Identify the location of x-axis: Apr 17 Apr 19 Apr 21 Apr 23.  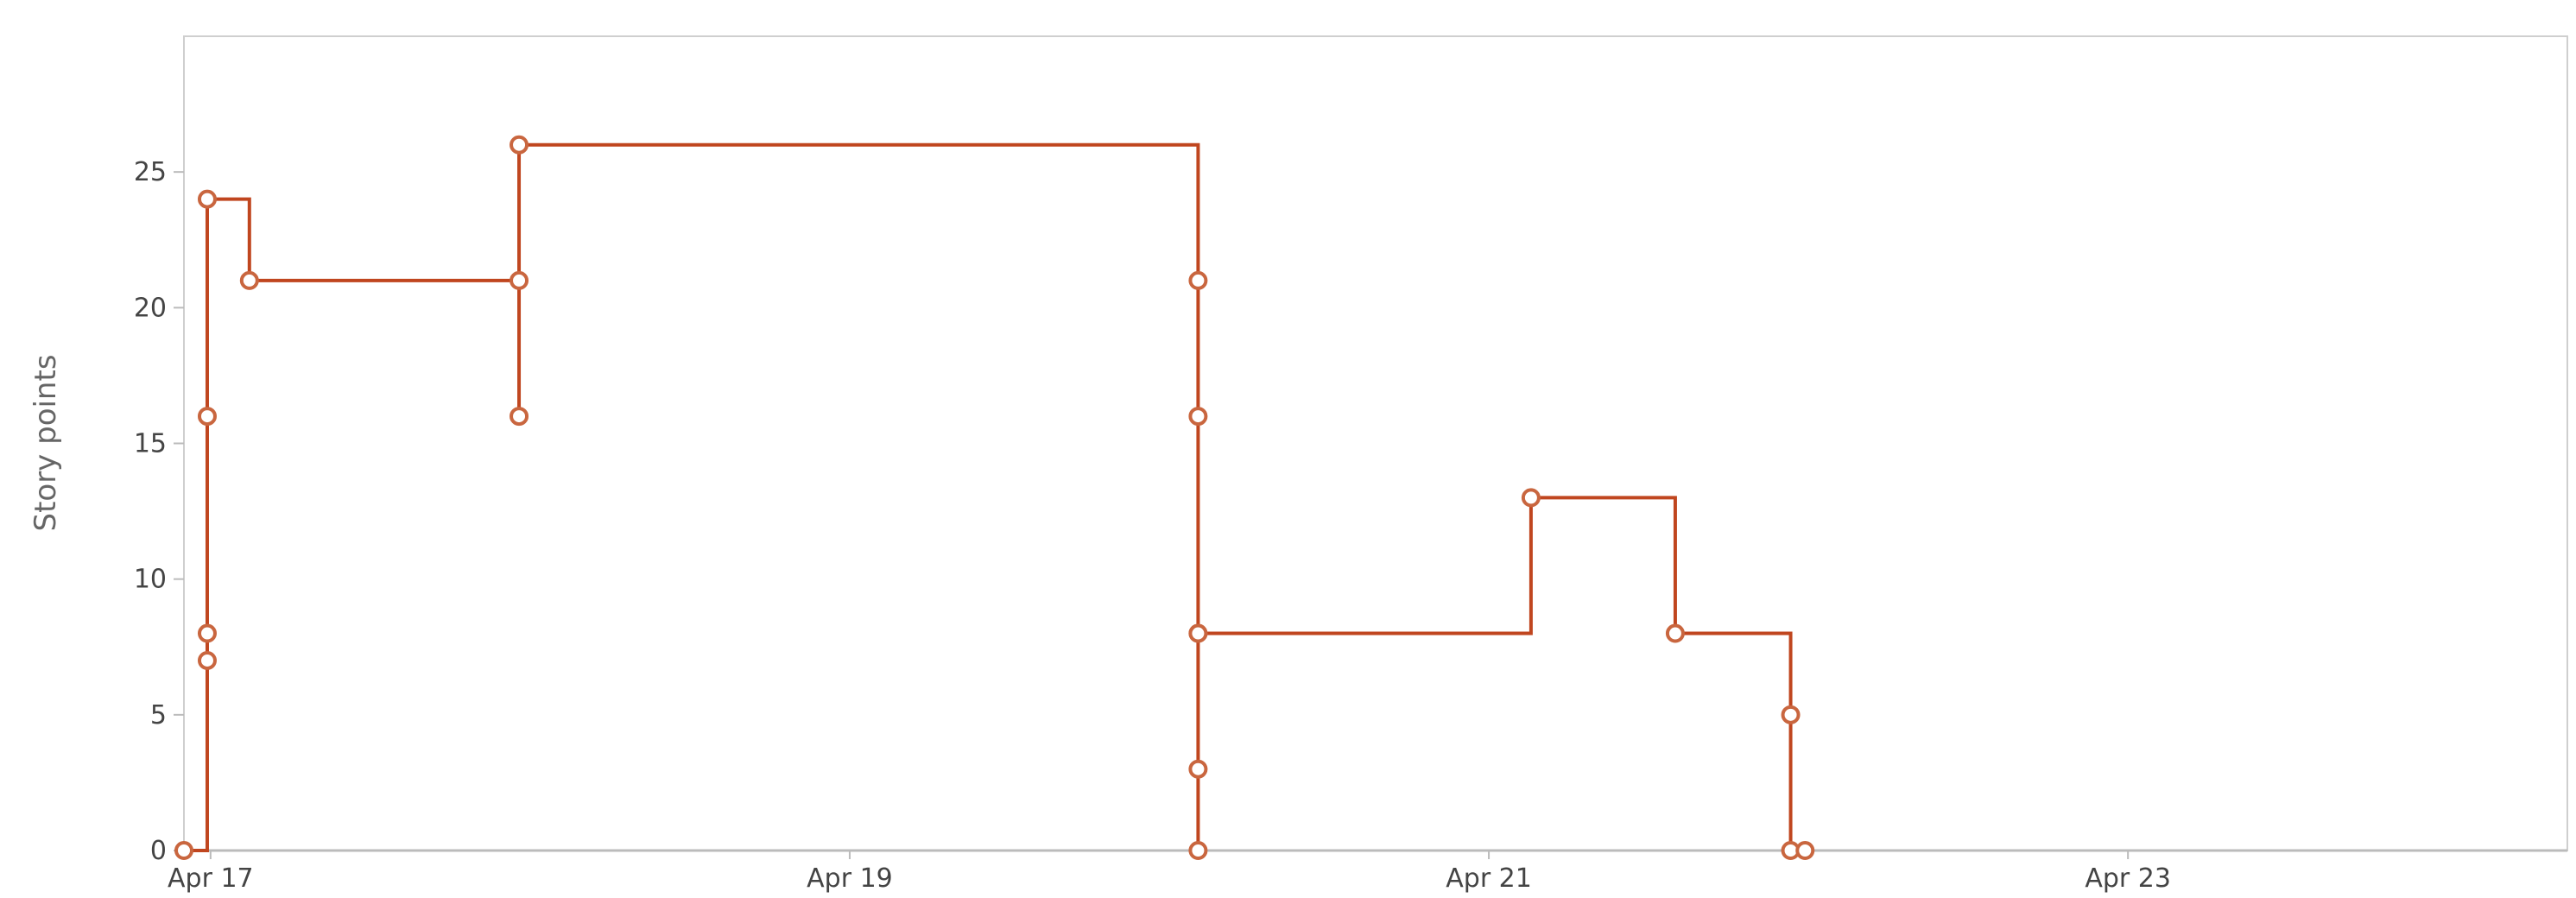
(1169, 873).